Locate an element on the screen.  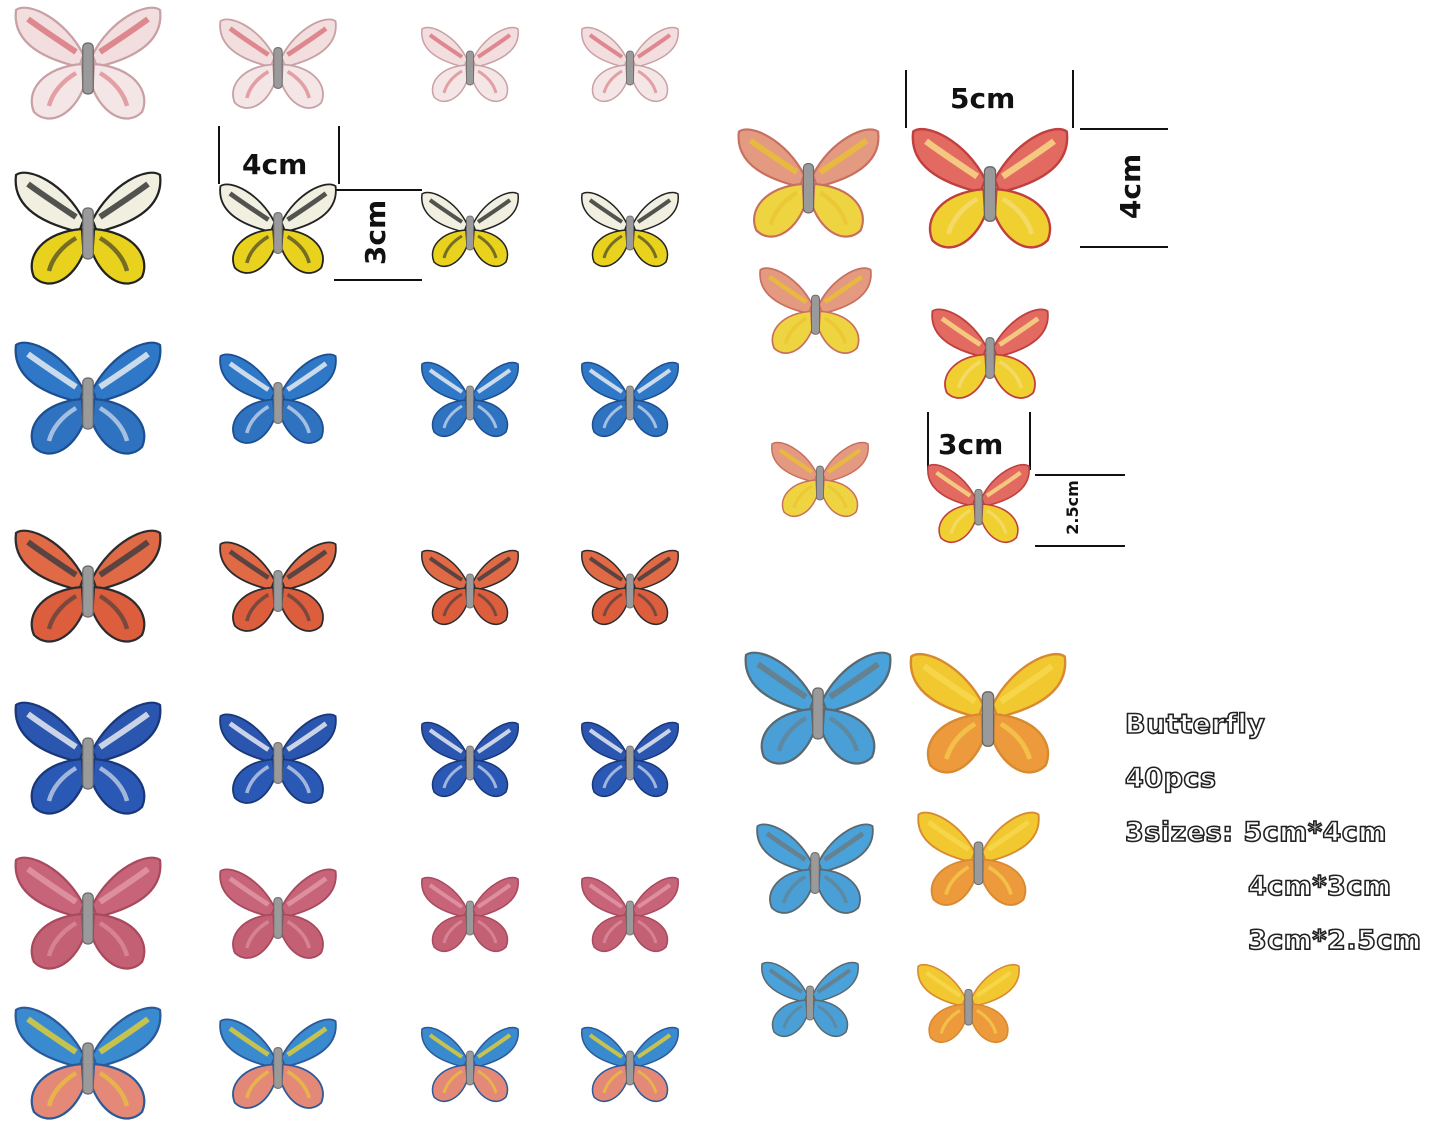
small-width-label: 3cm is located at coordinates (971, 444).